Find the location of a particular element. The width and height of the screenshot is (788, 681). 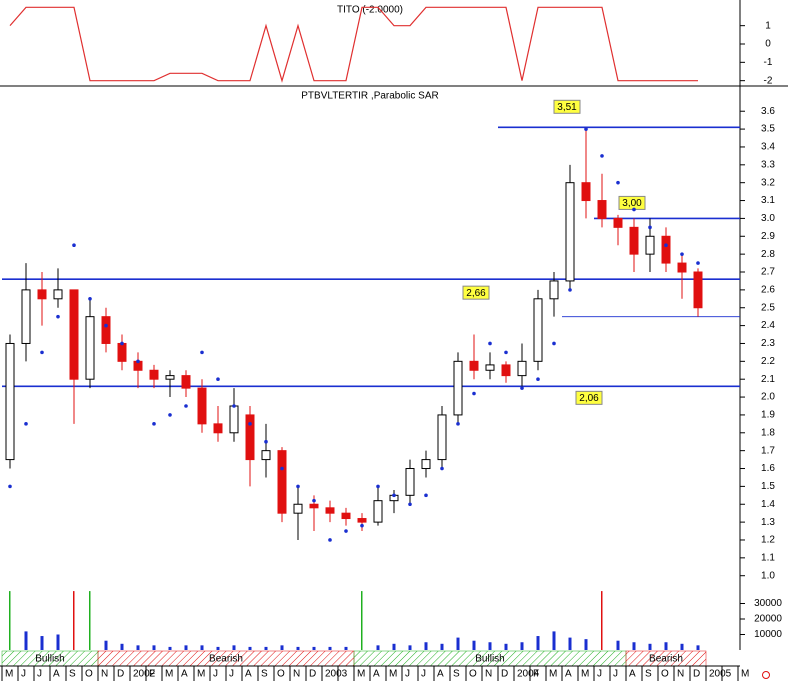

level-label-box is located at coordinates (476, 292).